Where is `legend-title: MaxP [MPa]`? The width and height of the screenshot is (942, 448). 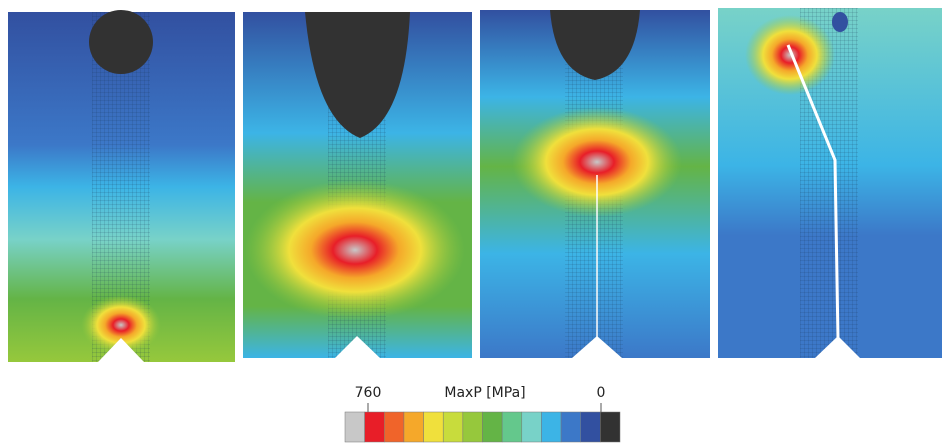 legend-title: MaxP [MPa] is located at coordinates (484, 393).